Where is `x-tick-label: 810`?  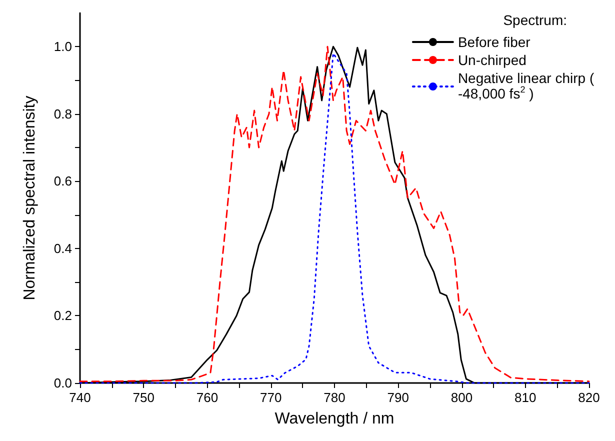
x-tick-label: 810 is located at coordinates (525, 397).